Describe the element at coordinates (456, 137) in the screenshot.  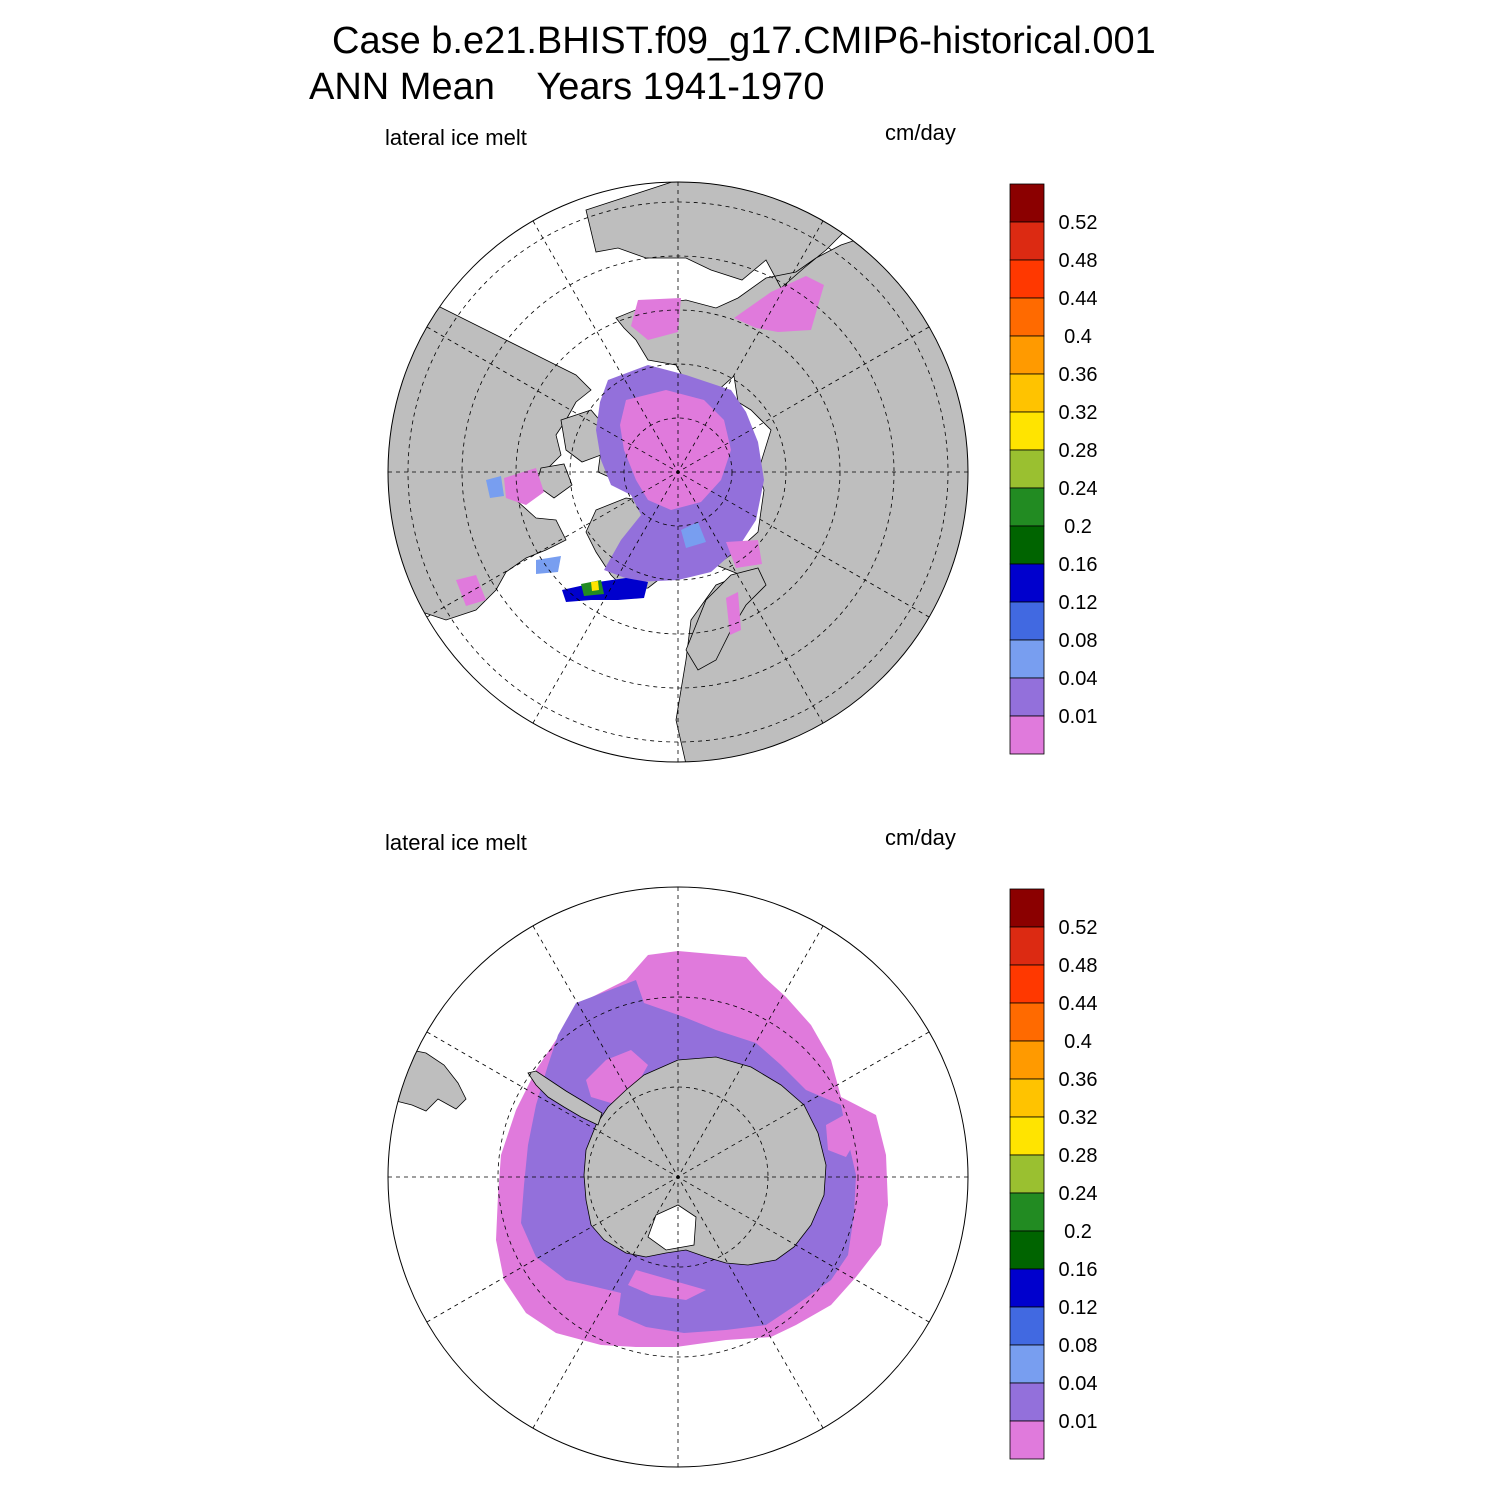
I see `panel1-variable-label: lateral ice melt` at that location.